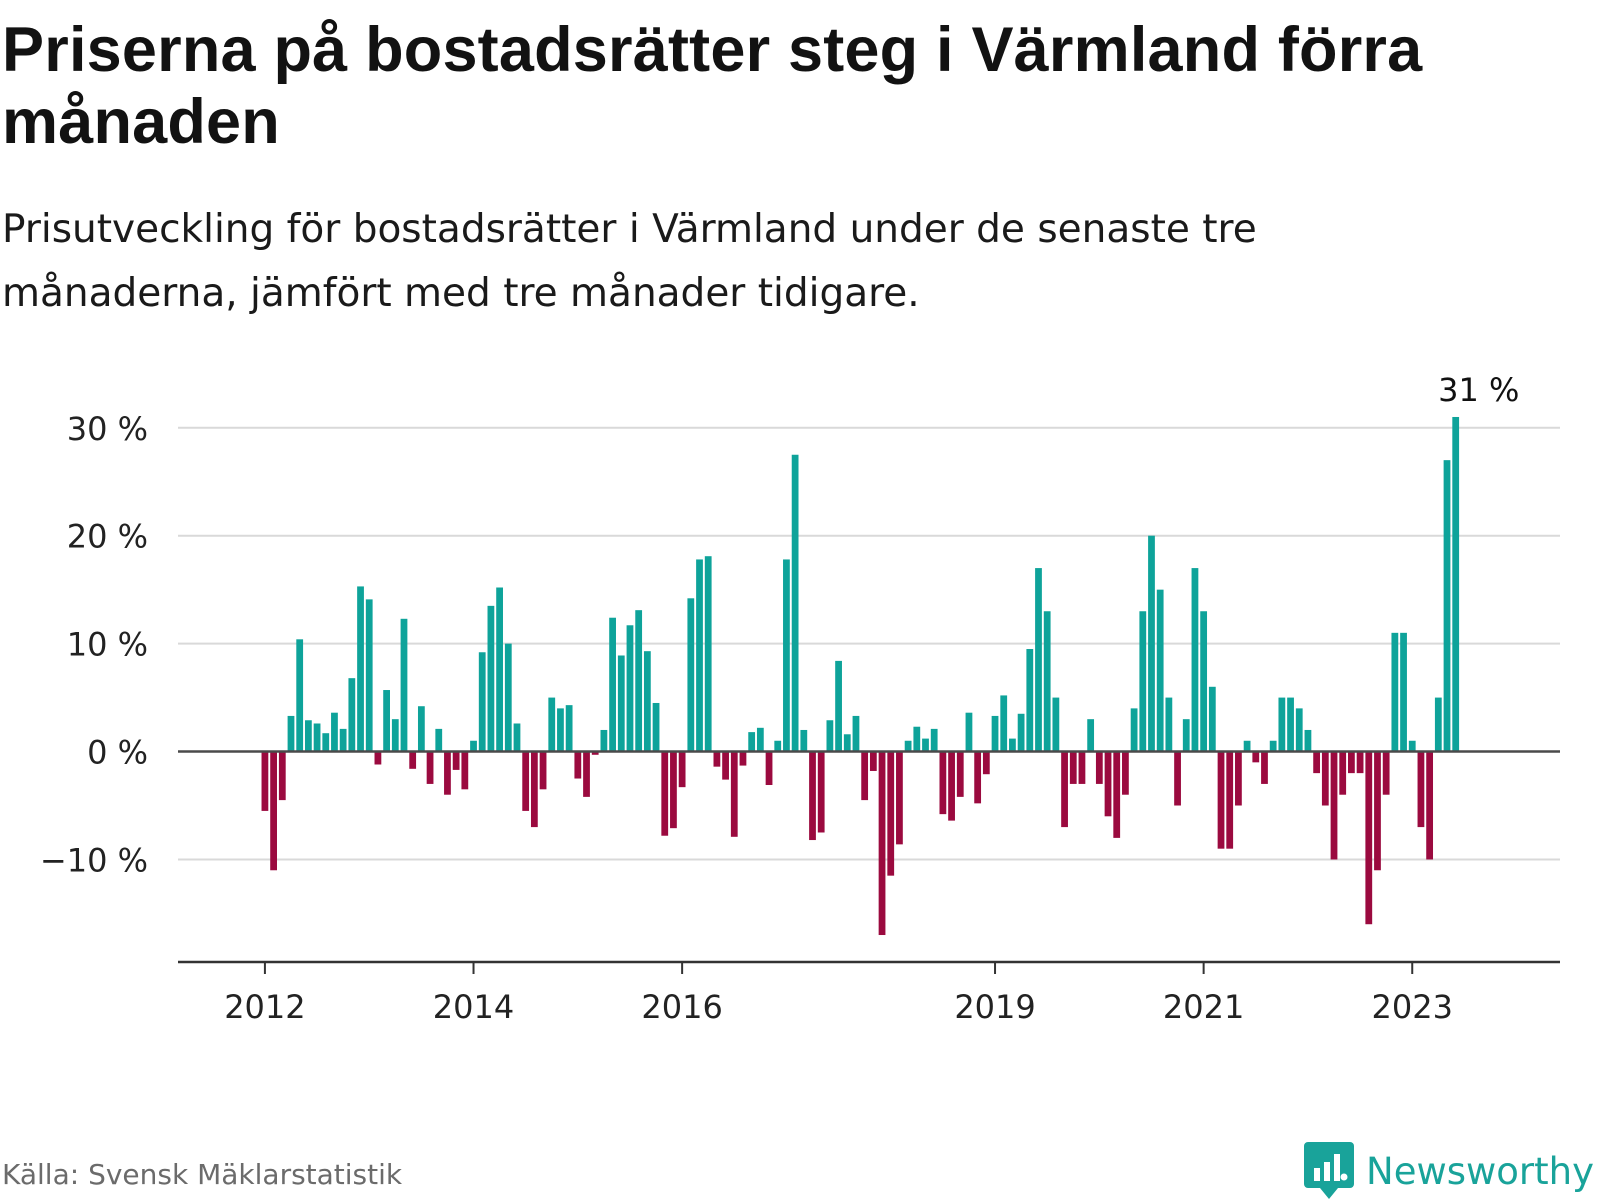 This screenshot has width=1600, height=1200. What do you see at coordinates (838, 994) in the screenshot?
I see `x-axis-ticks: 2012 2014 2016 2019 2021 2023` at bounding box center [838, 994].